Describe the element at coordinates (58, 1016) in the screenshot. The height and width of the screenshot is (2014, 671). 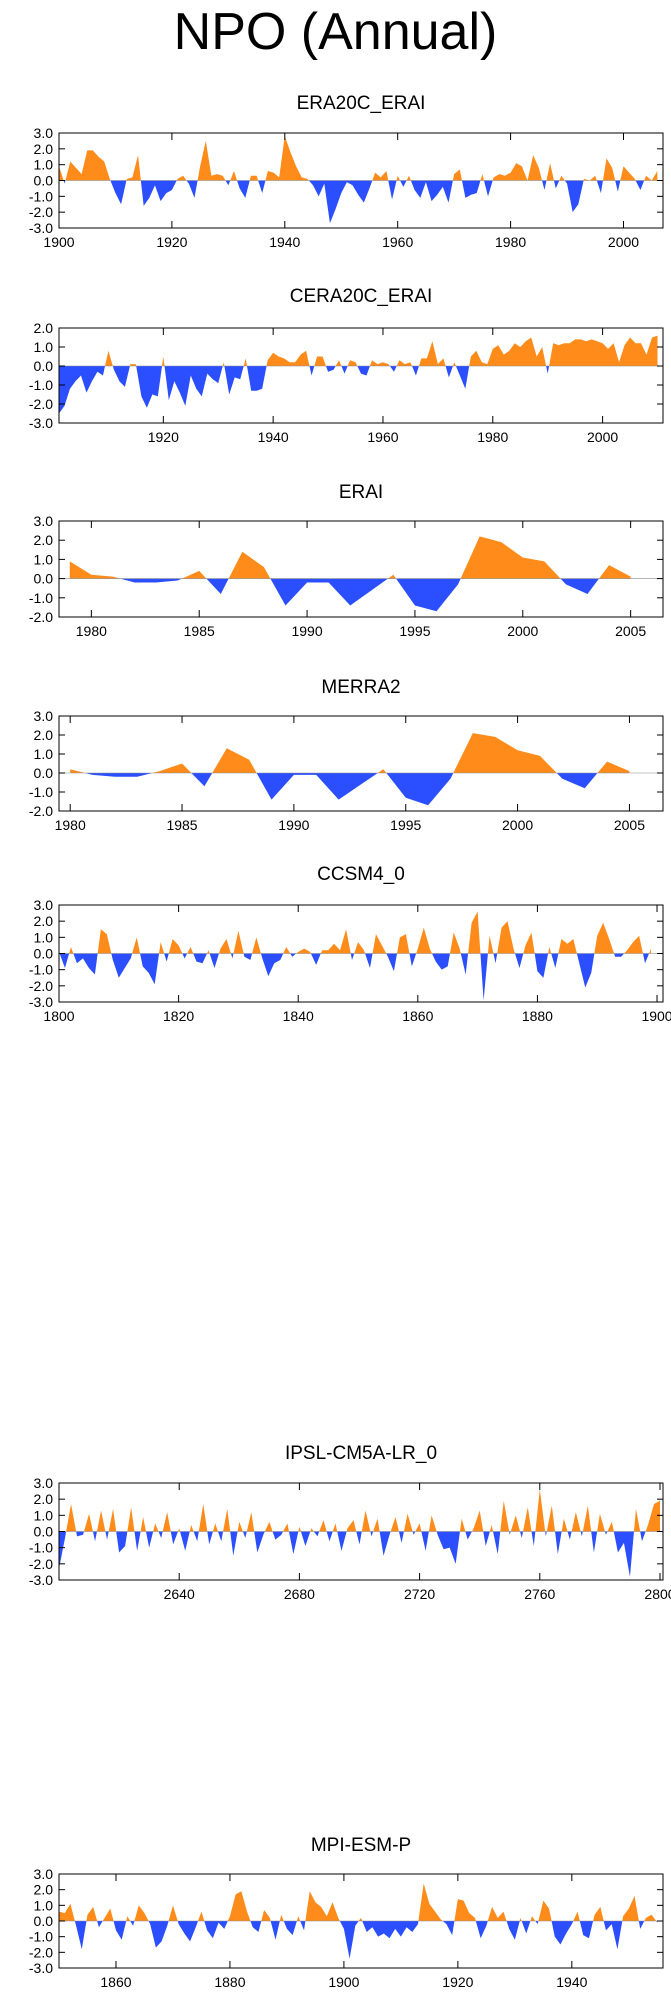
I see `x-tick-label: 1800` at that location.